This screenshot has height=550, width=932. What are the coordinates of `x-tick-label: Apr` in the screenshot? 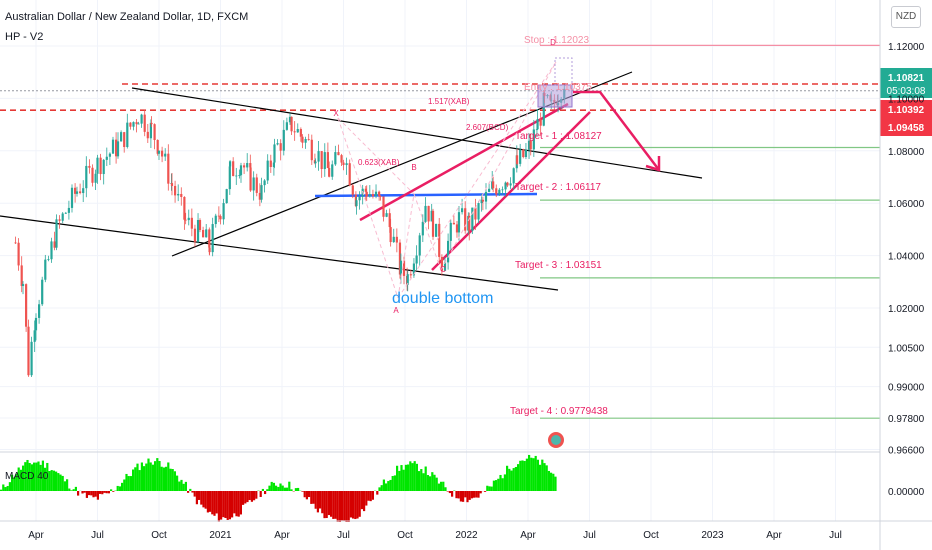 It's located at (36, 535).